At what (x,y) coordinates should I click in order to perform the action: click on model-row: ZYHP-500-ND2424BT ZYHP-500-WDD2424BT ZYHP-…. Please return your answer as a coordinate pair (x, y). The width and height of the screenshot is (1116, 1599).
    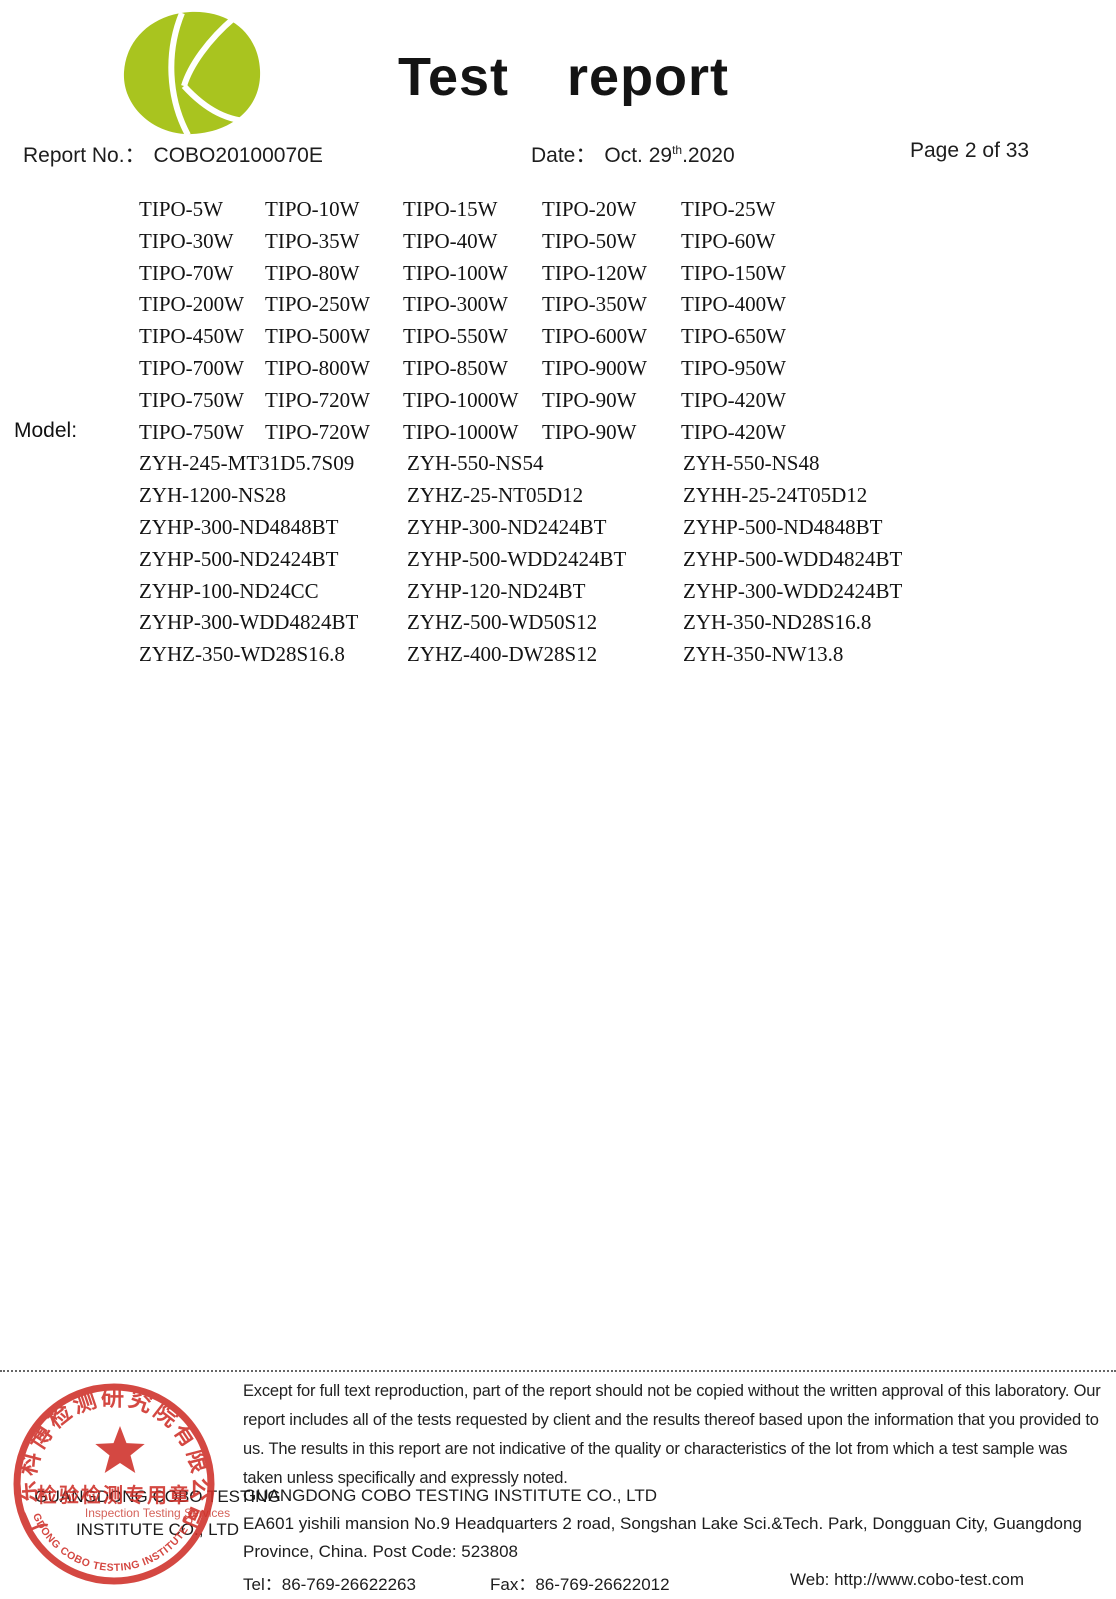
    Looking at the image, I should click on (558, 563).